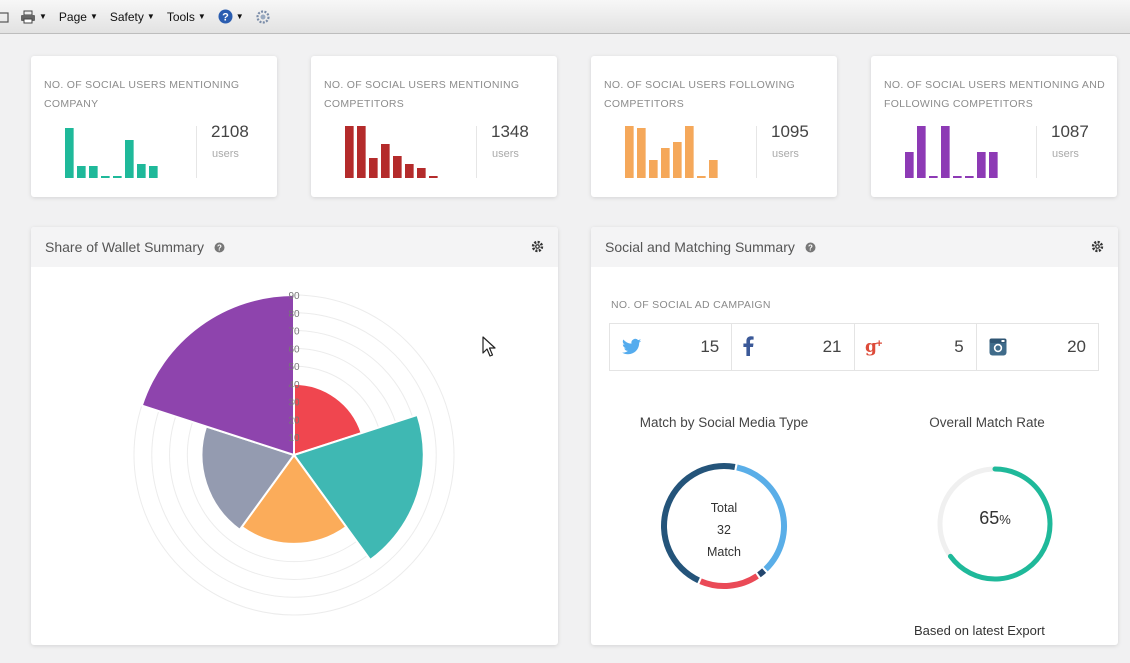  Describe the element at coordinates (294, 332) in the screenshot. I see `polar-tick-label: 70` at that location.